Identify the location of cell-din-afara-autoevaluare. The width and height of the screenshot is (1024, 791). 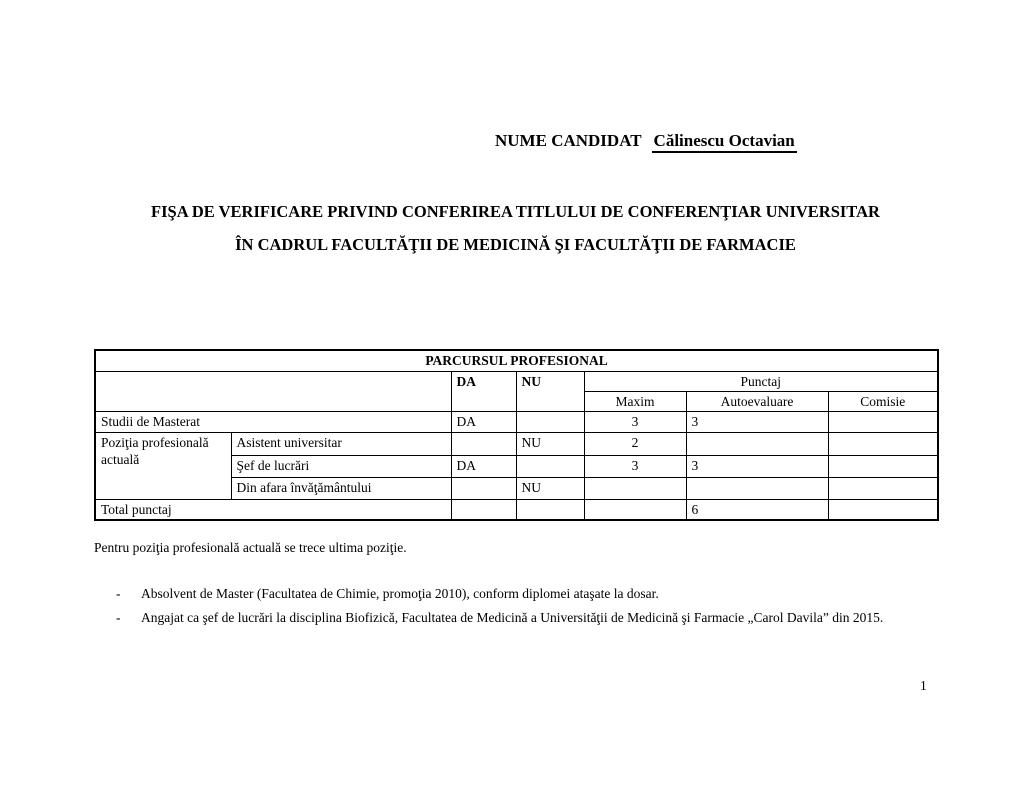
(757, 488).